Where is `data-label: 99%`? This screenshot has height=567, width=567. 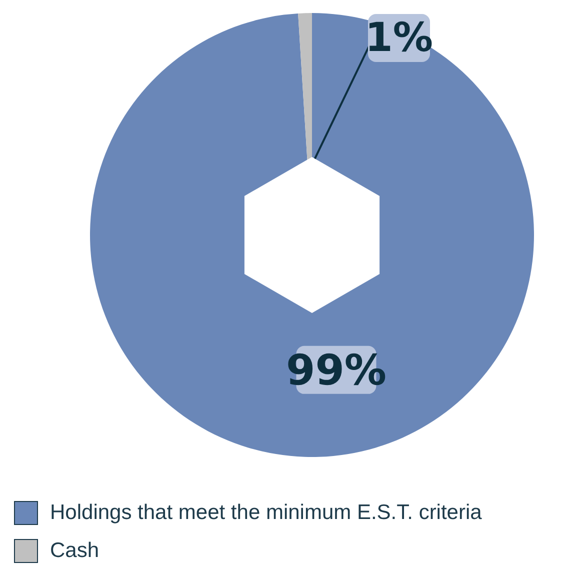
data-label: 99% is located at coordinates (336, 369).